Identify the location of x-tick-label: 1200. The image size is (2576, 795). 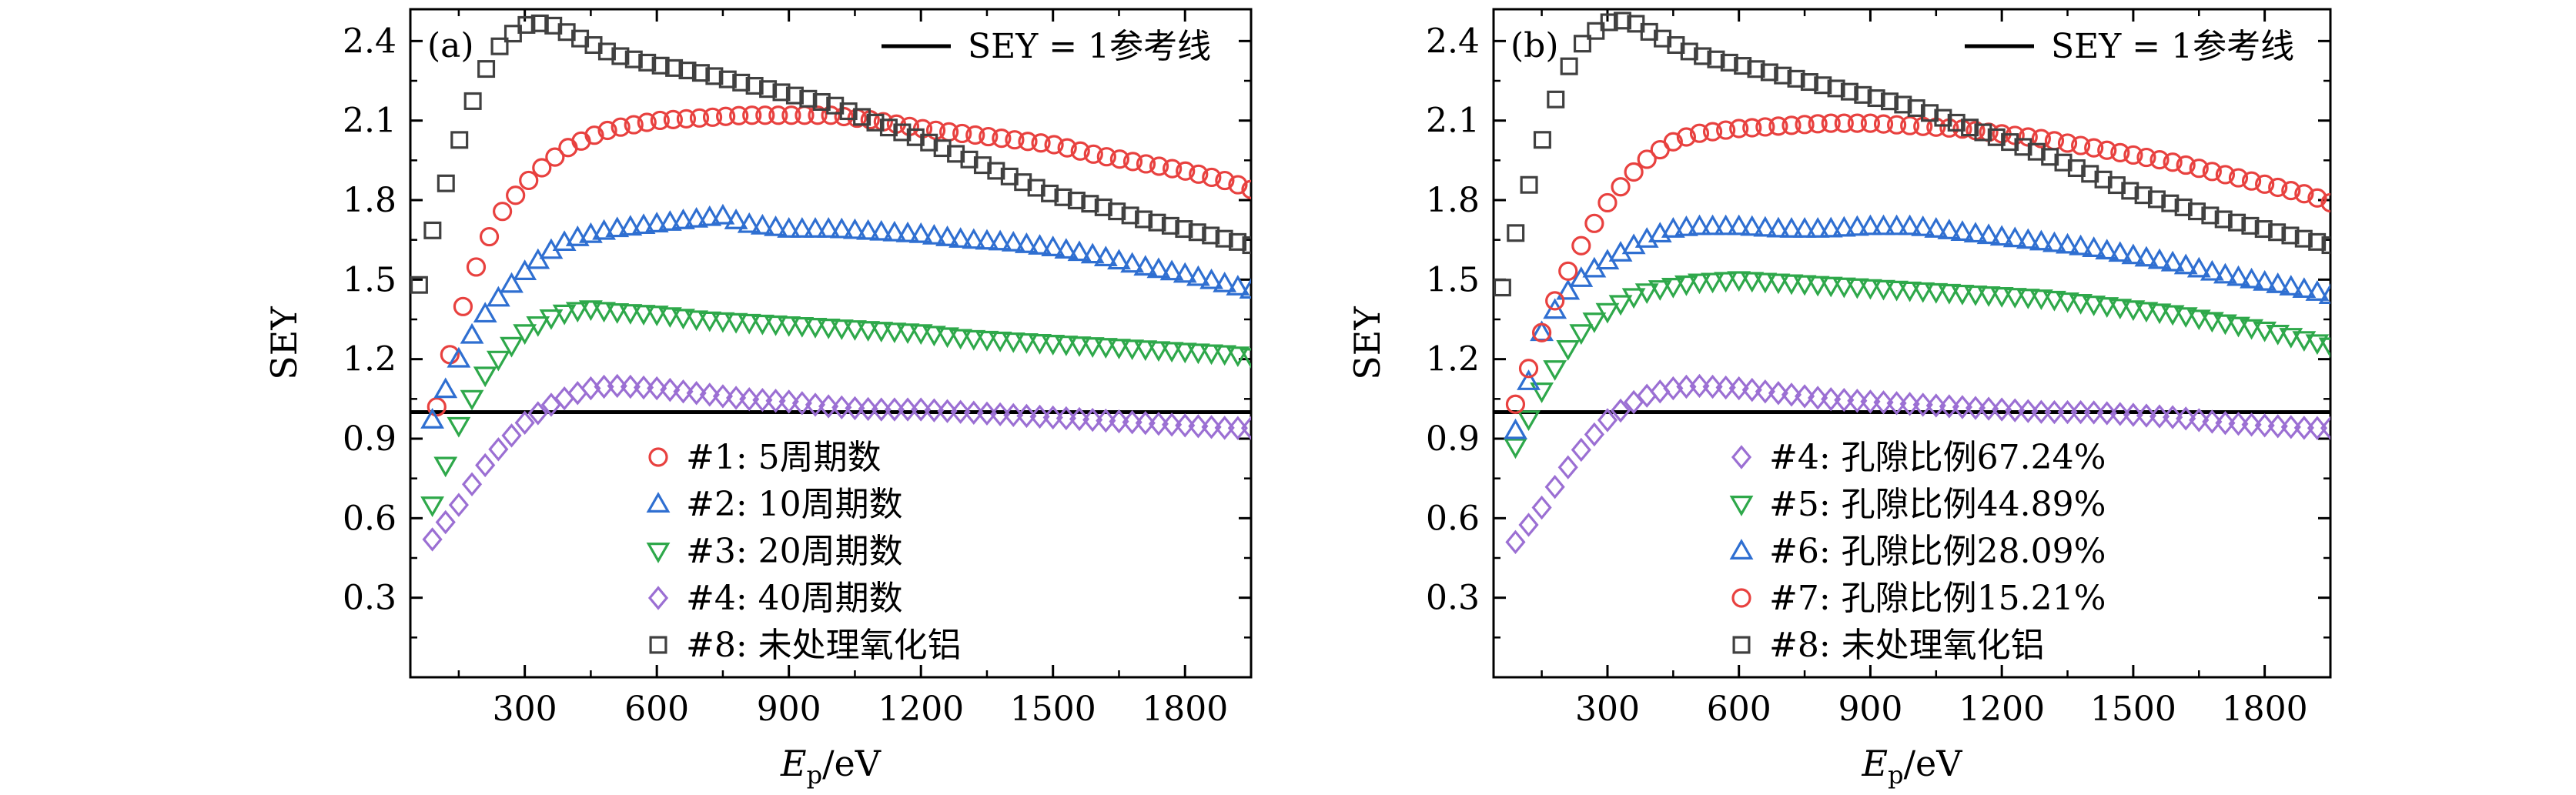
(921, 709).